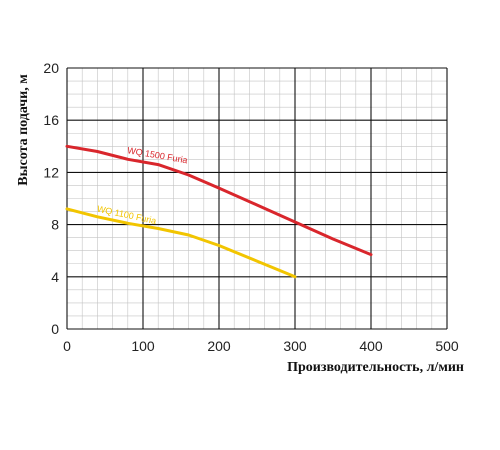  What do you see at coordinates (295, 346) in the screenshot?
I see `x-tick-label: 300` at bounding box center [295, 346].